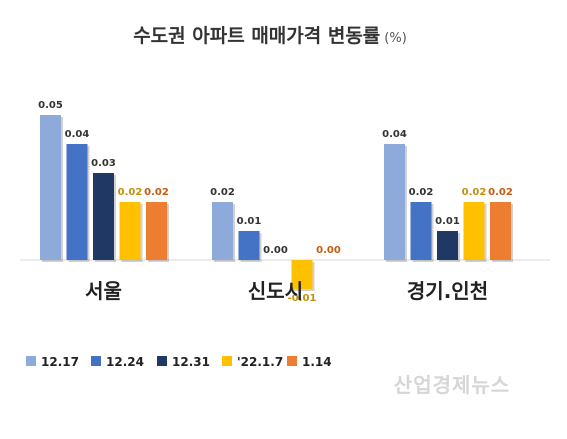 Image resolution: width=567 pixels, height=439 pixels. What do you see at coordinates (77, 134) in the screenshot?
I see `value-label-0-12-24: 0.04` at bounding box center [77, 134].